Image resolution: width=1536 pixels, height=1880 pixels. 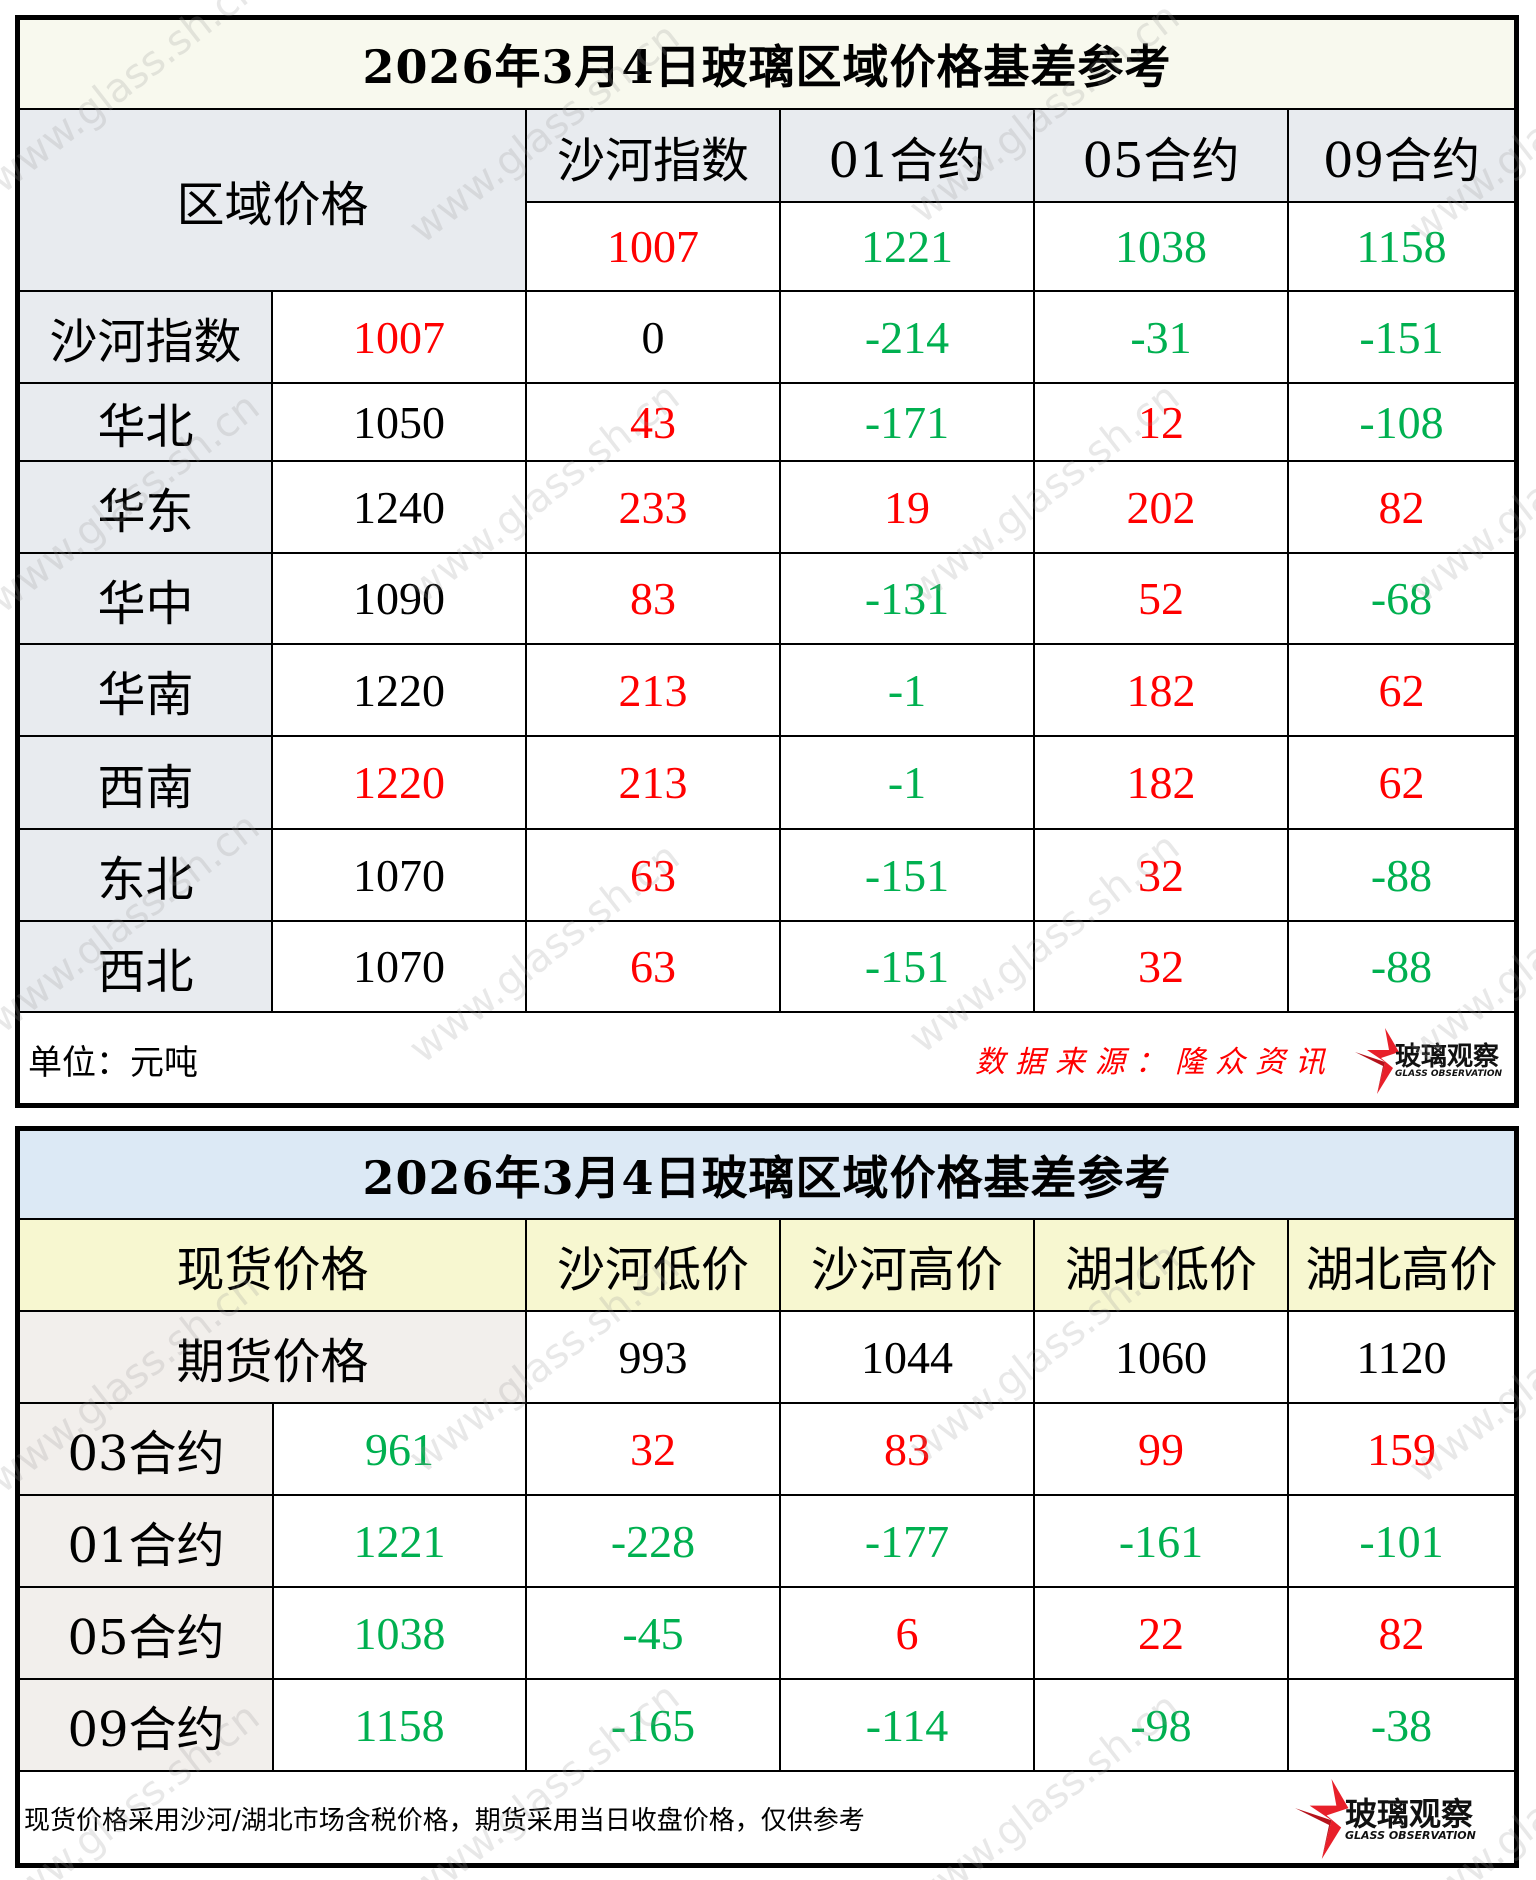 What do you see at coordinates (400, 1634) in the screenshot?
I see `contract-price: 1038` at bounding box center [400, 1634].